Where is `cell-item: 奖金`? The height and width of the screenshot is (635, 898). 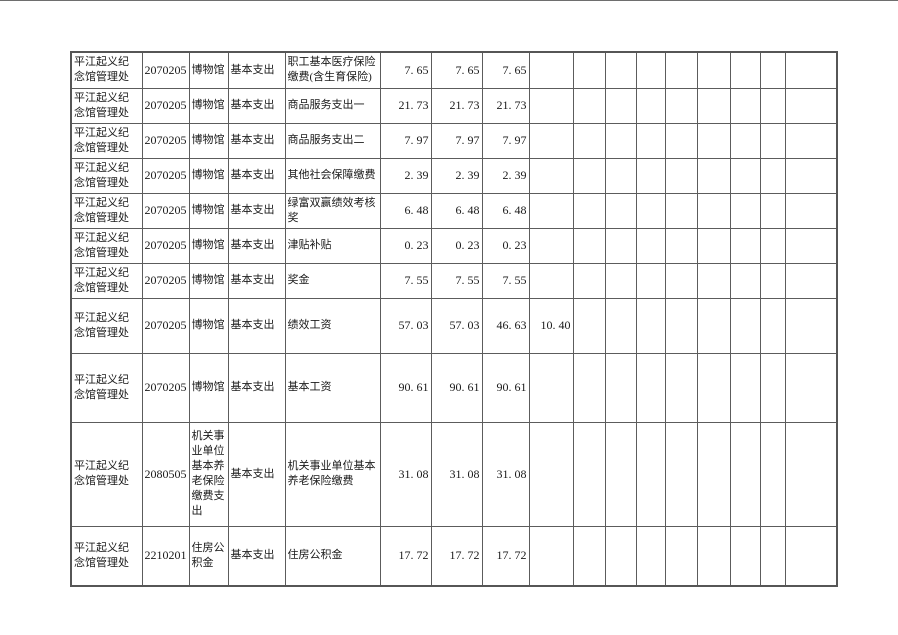
cell-item: 奖金 is located at coordinates (332, 280).